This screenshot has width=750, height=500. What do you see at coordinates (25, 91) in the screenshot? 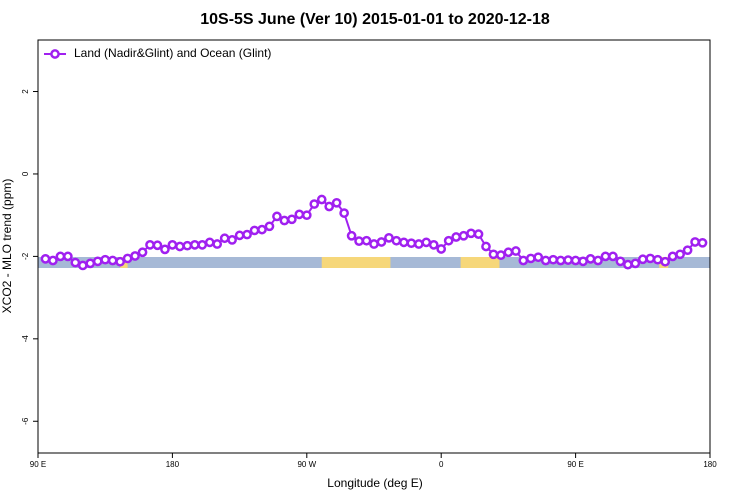
I see `y-tick-label: 2` at bounding box center [25, 91].